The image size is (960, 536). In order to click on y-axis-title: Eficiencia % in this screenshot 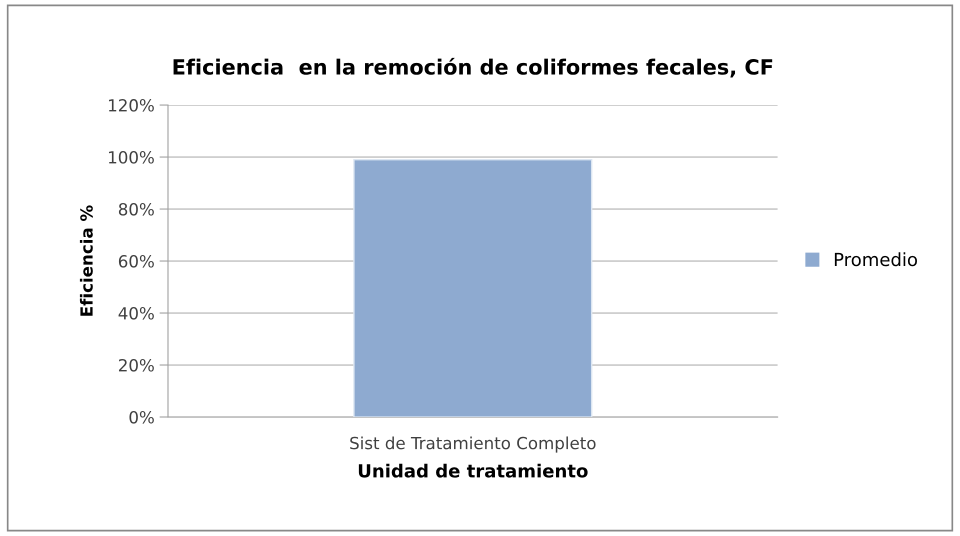, I will do `click(86, 260)`.